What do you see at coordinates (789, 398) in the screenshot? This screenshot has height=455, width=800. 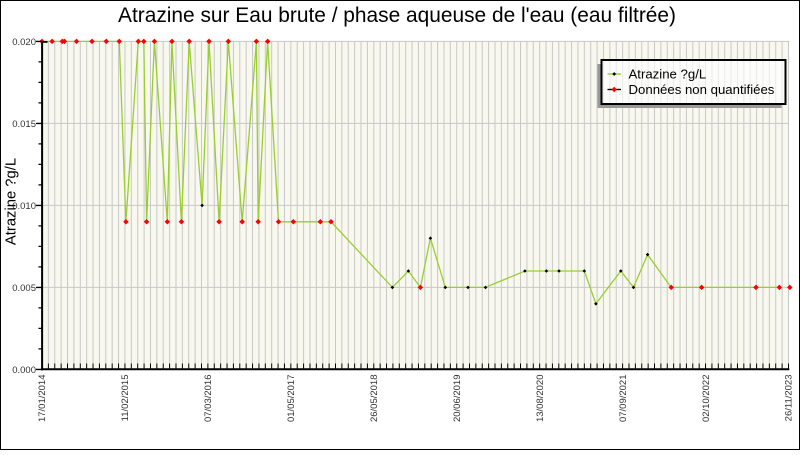 I see `svg-text: 26/11/2023` at bounding box center [789, 398].